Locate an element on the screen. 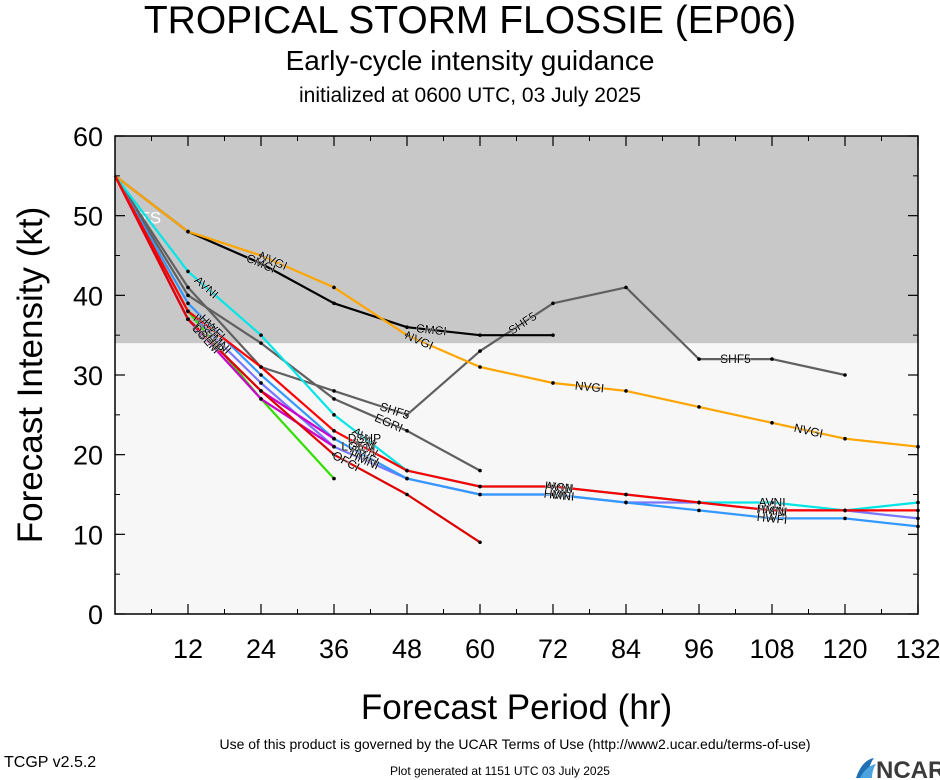 The image size is (940, 780). x-tick-label: 48 is located at coordinates (407, 649).